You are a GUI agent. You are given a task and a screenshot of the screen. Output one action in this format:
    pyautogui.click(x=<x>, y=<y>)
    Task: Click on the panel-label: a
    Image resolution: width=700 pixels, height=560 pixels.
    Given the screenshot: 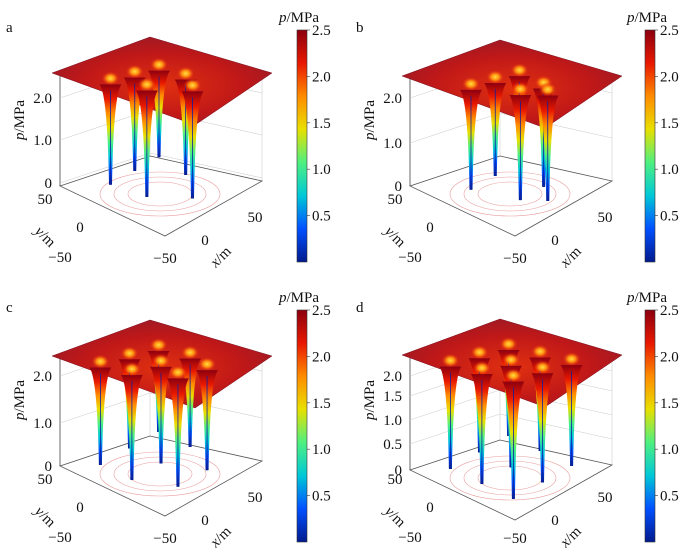 What is the action you would take?
    pyautogui.click(x=9, y=28)
    